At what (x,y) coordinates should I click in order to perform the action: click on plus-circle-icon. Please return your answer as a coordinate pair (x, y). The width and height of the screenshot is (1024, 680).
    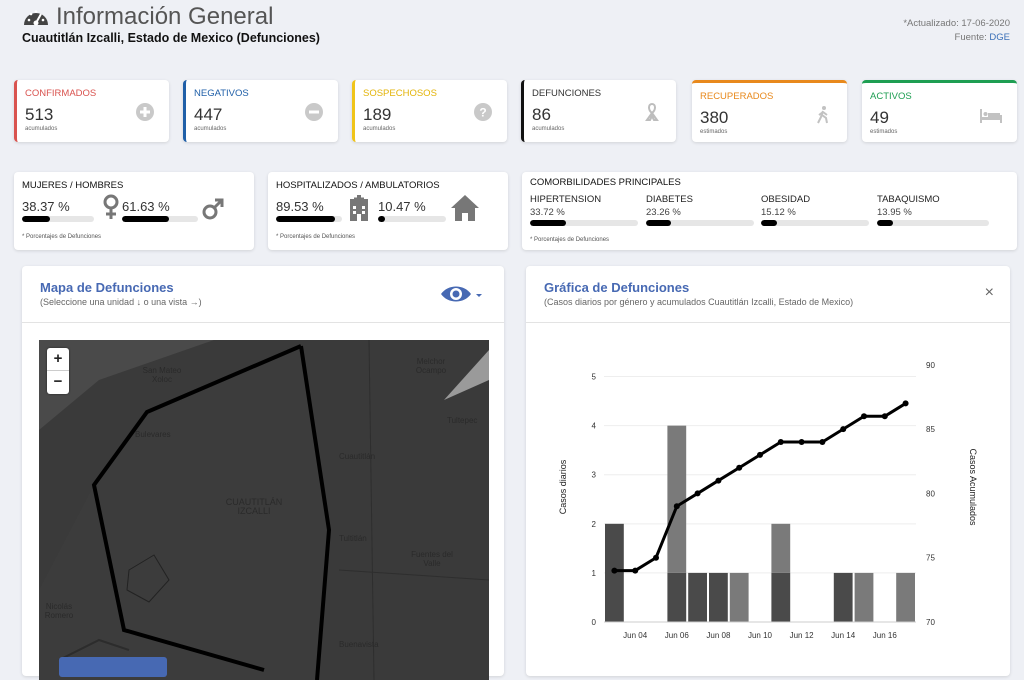
    Looking at the image, I should click on (145, 112).